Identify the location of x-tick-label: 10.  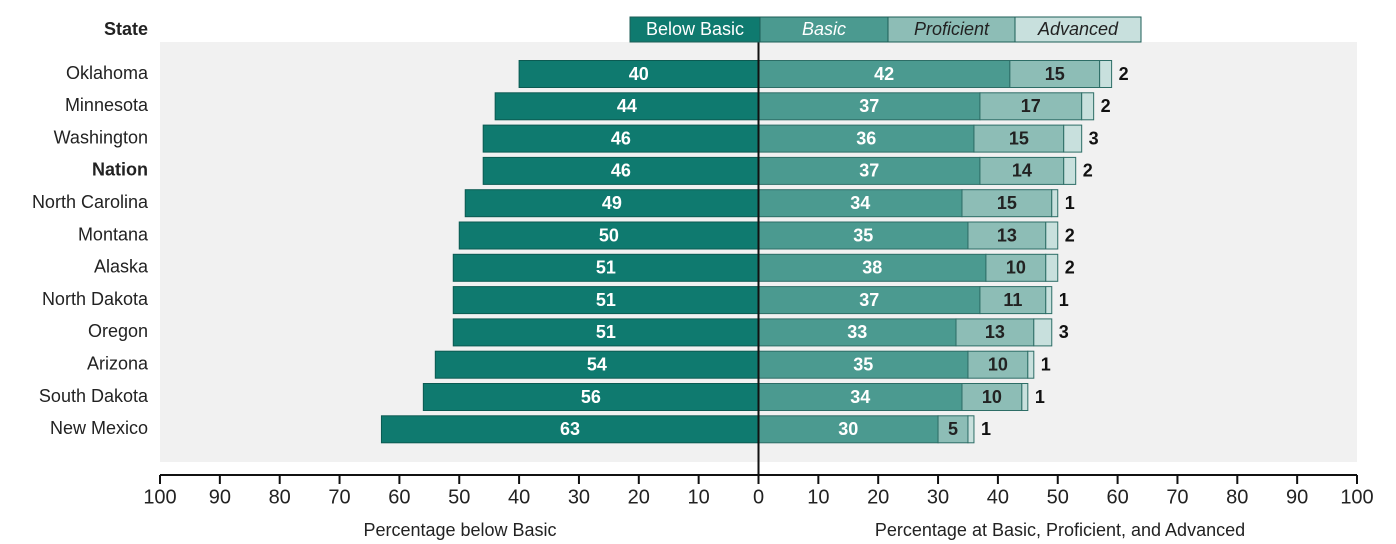
(818, 497).